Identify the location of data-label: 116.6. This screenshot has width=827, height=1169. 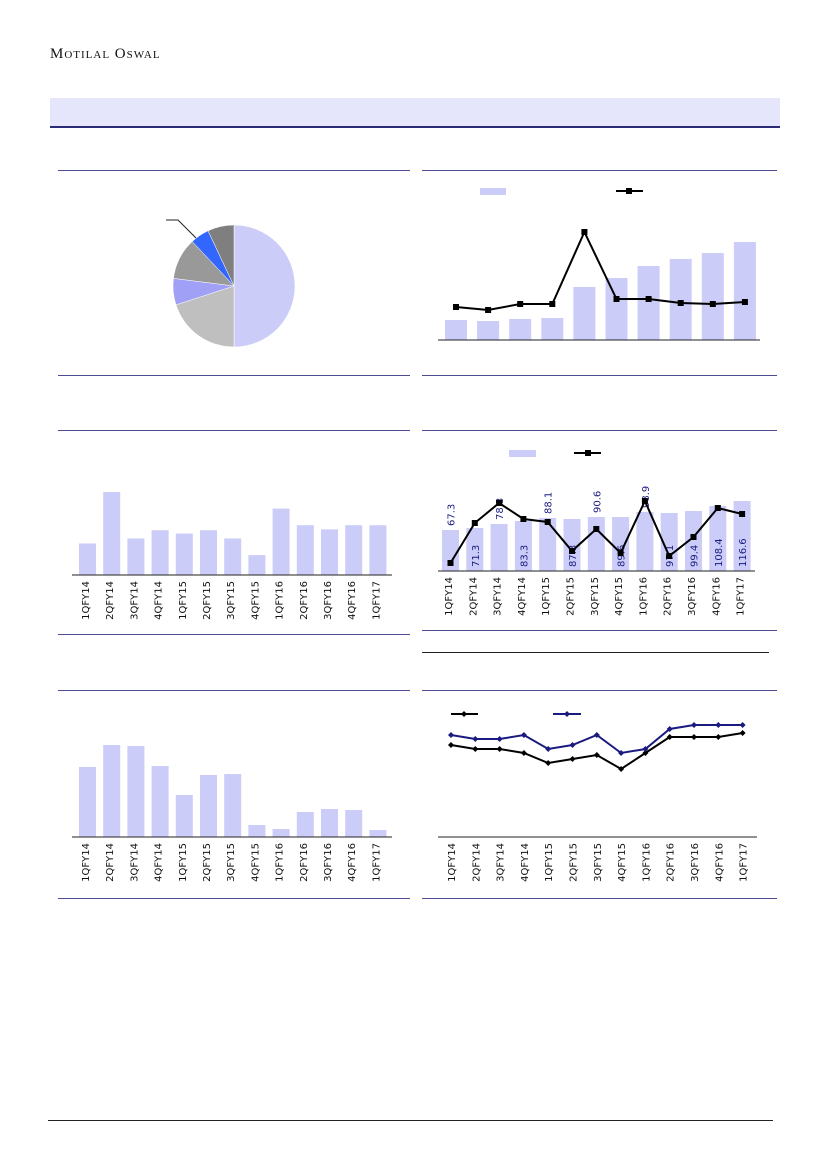
(743, 552).